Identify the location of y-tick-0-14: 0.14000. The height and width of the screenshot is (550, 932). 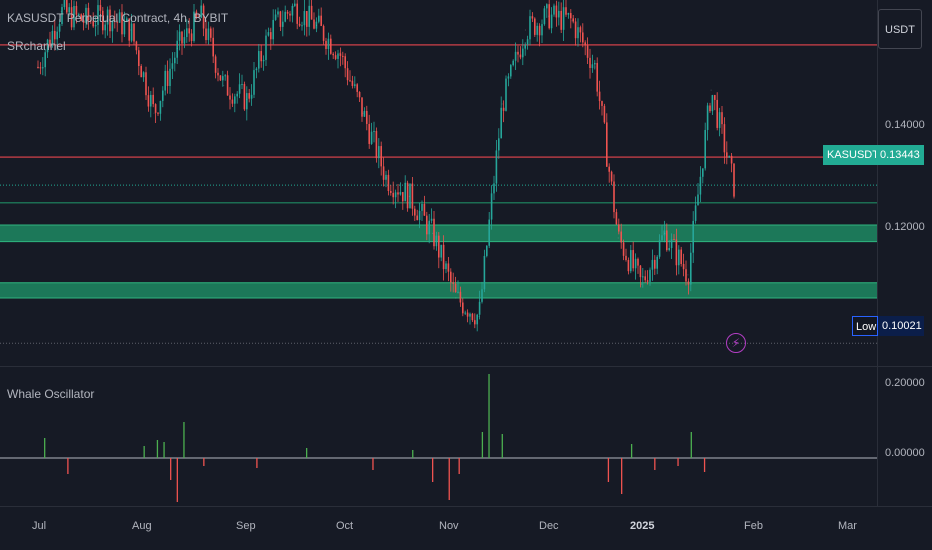
(905, 125).